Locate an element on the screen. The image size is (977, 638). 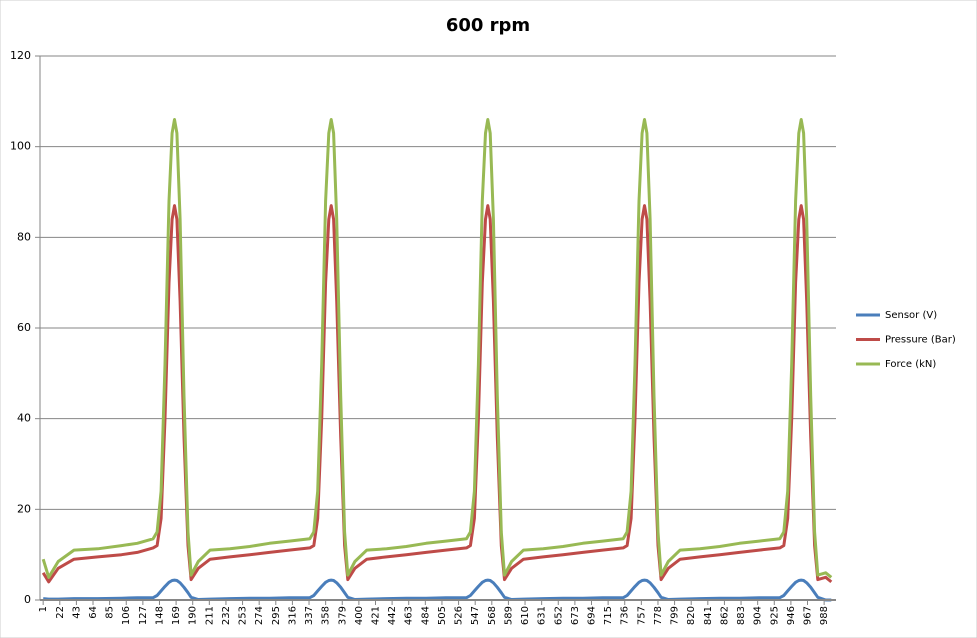
y-tick-label: 40 is located at coordinates (24, 418).